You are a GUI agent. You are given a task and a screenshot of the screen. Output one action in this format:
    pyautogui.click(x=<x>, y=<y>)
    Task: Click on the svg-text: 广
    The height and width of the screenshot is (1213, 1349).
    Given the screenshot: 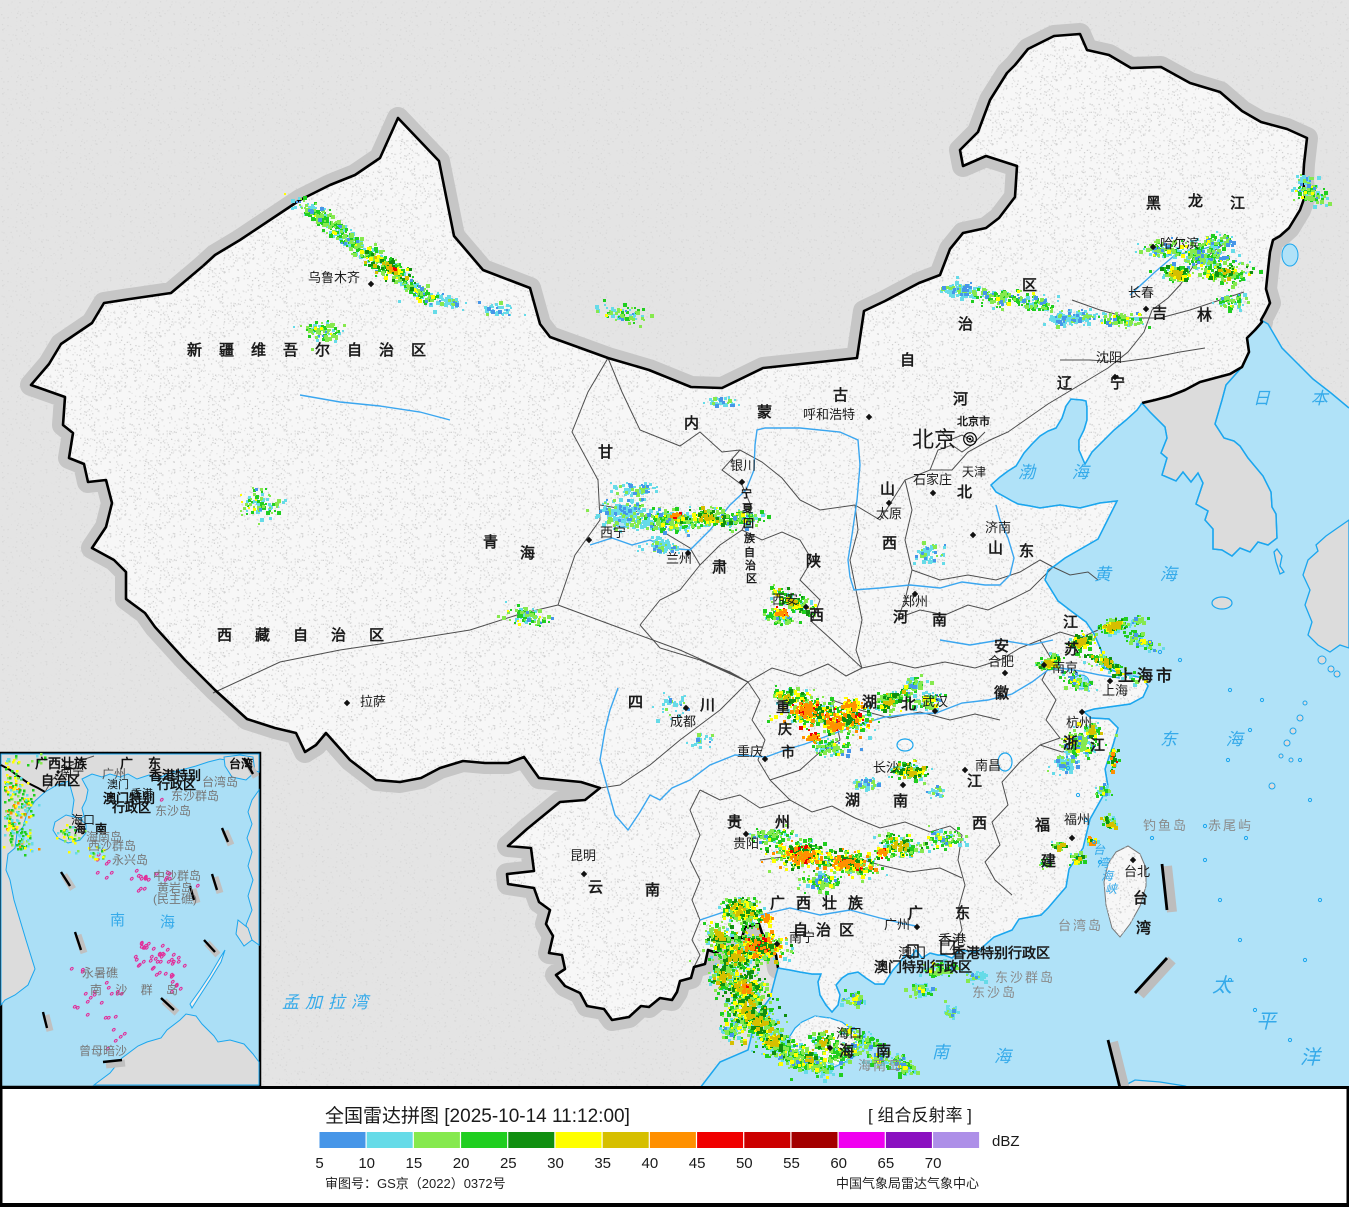 What is the action you would take?
    pyautogui.click(x=915, y=913)
    